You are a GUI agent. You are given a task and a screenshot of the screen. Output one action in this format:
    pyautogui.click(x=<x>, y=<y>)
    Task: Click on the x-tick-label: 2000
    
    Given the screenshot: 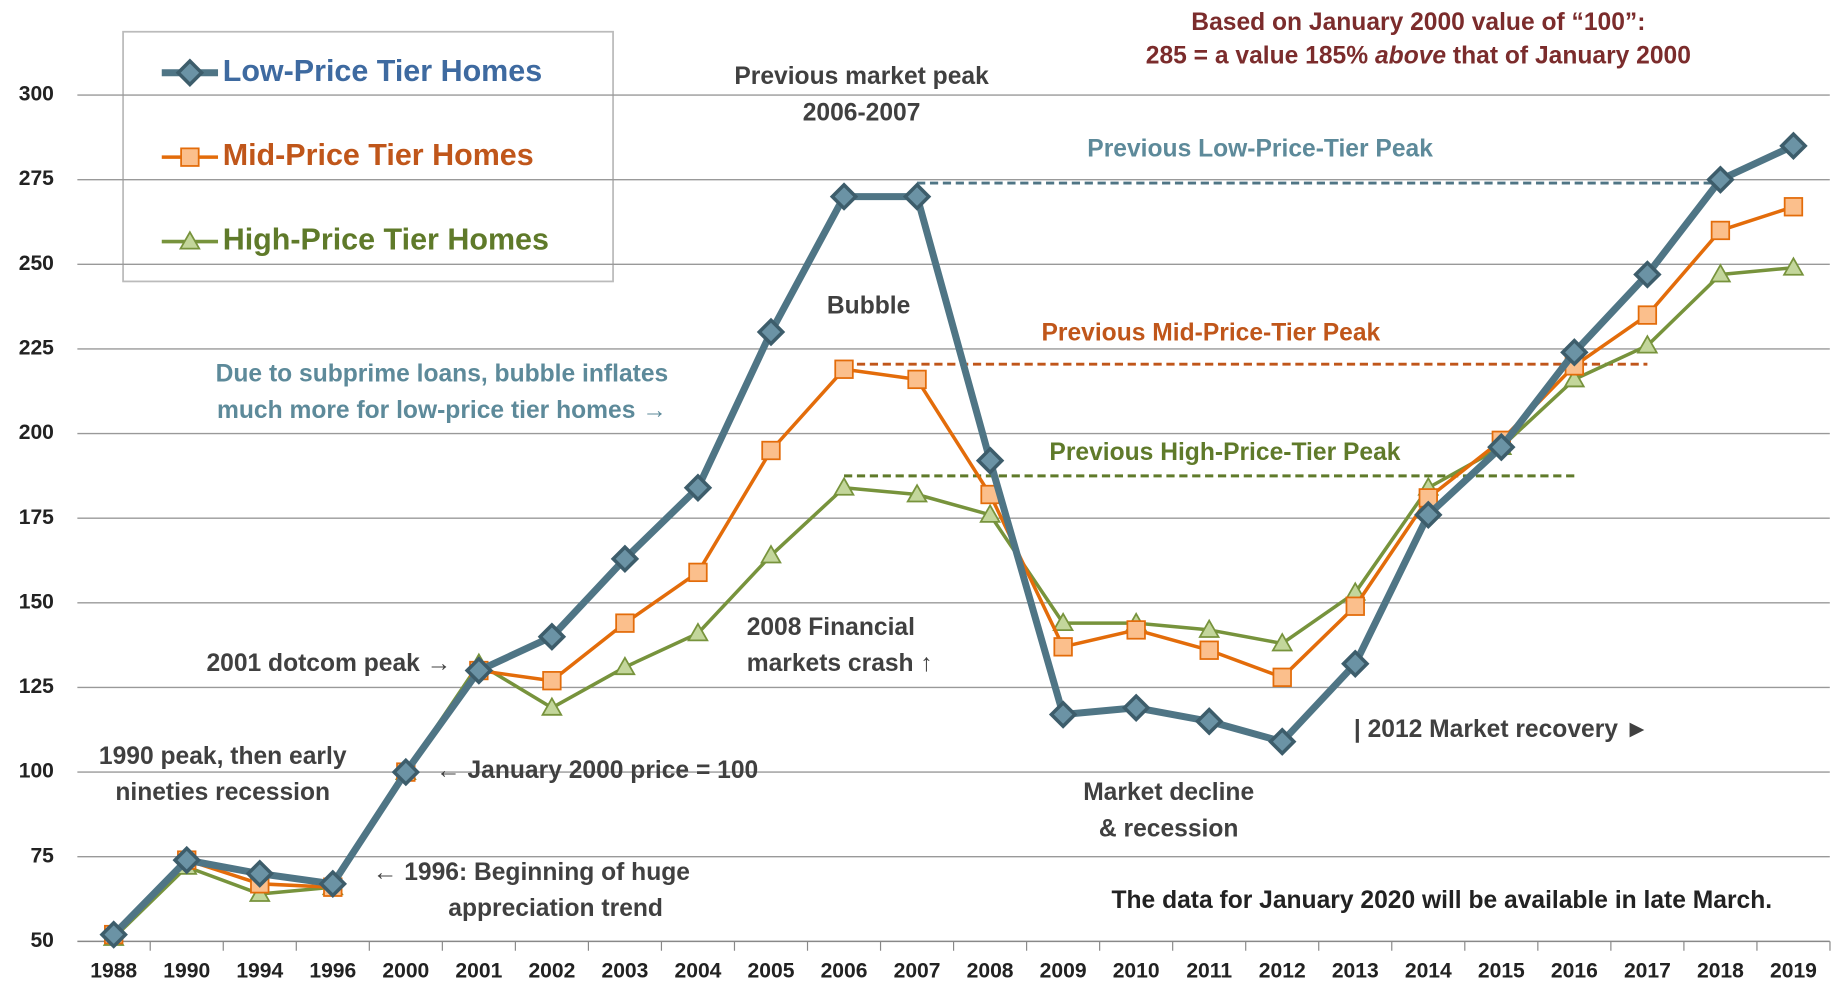 What is the action you would take?
    pyautogui.click(x=405, y=970)
    